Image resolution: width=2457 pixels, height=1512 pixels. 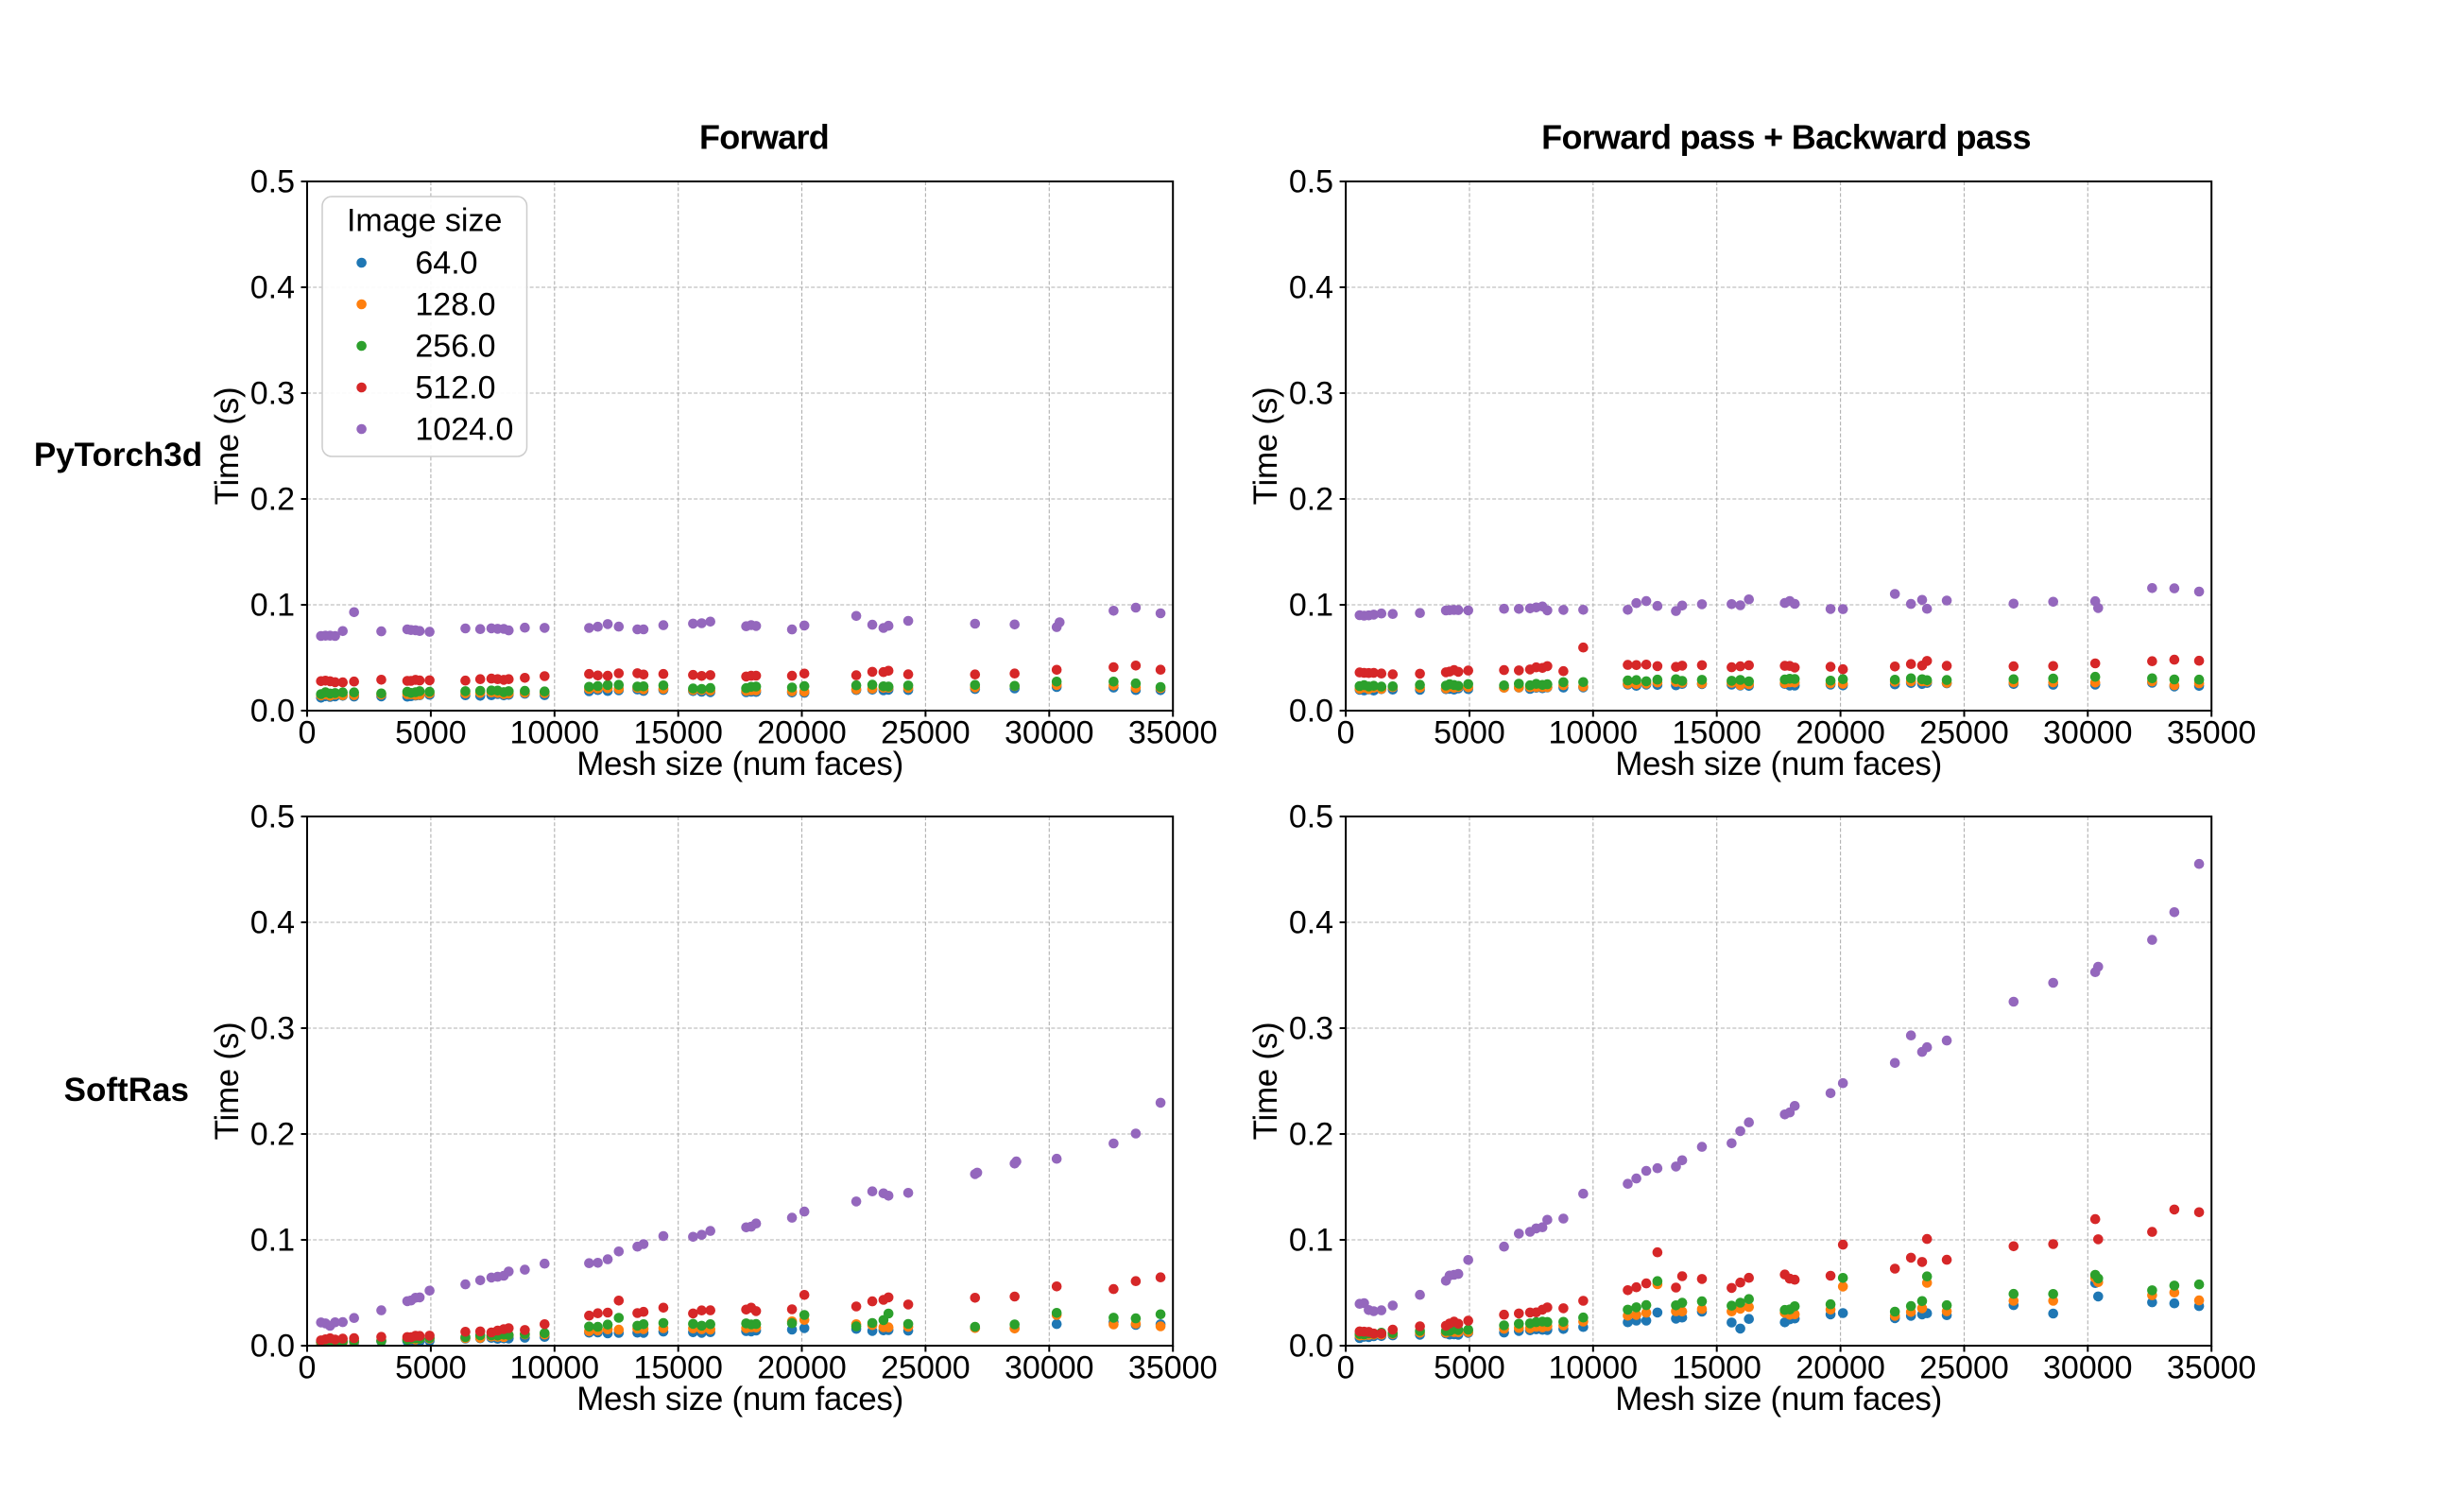 I want to click on svg-text: 256.0, so click(x=455, y=347).